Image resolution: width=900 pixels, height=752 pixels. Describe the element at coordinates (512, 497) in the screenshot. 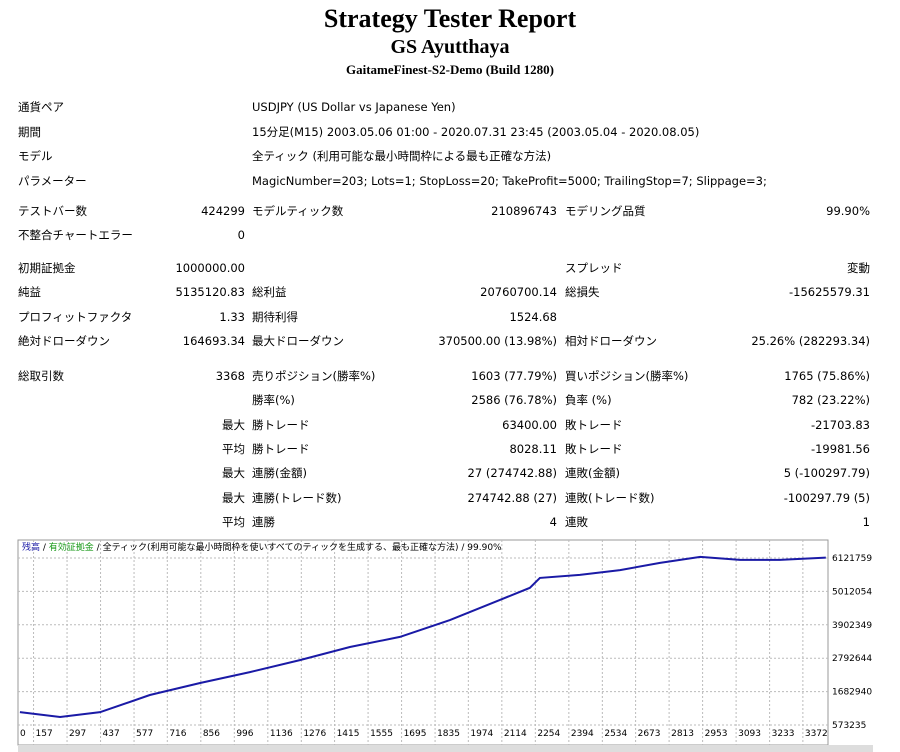

I see `stat-value: 274742.88 (27)` at that location.